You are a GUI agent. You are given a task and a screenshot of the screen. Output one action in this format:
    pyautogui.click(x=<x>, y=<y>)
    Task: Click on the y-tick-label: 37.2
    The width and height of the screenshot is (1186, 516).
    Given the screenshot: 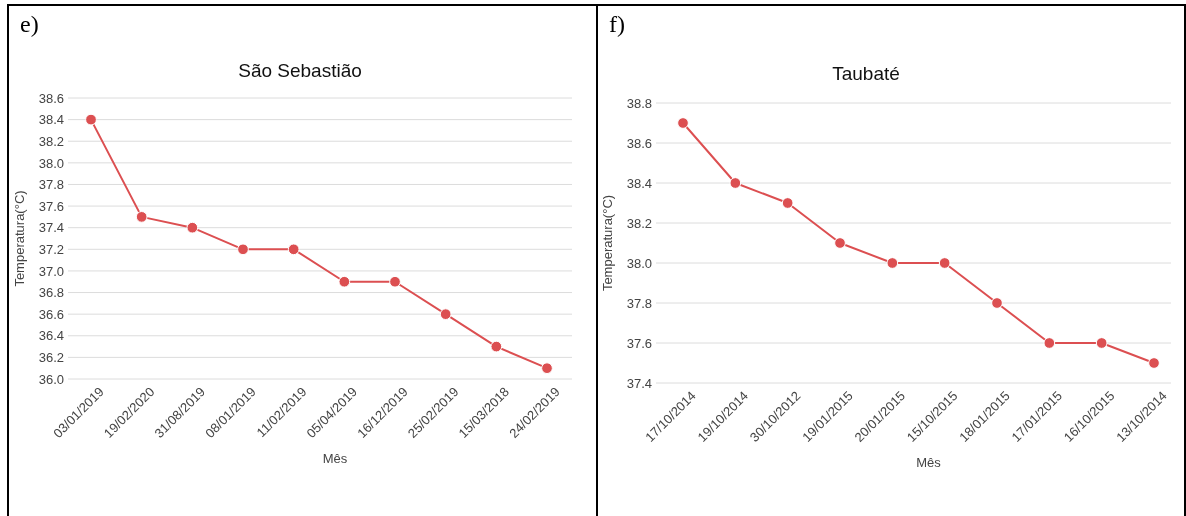 What is the action you would take?
    pyautogui.click(x=51, y=249)
    